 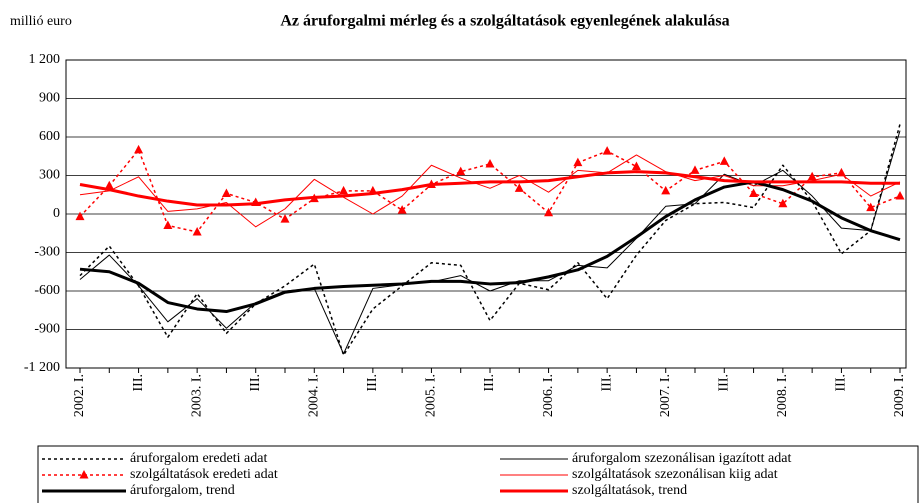 I want to click on x-tick-label: 2008. I., so click(x=782, y=395).